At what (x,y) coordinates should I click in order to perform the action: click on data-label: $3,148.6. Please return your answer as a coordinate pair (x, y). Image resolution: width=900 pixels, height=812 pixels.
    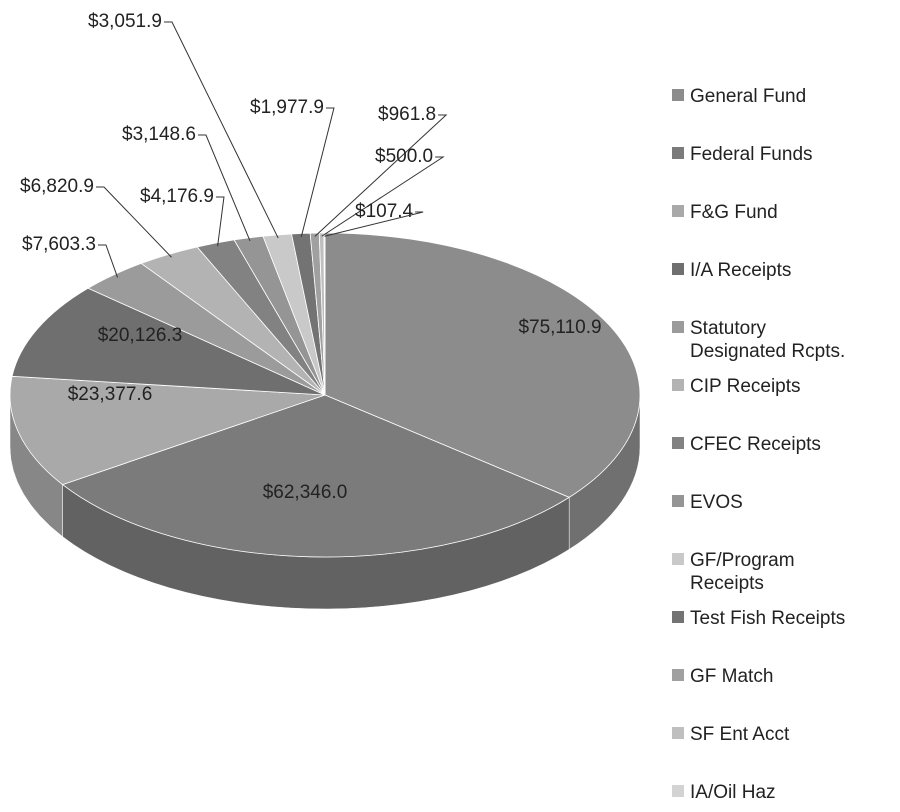
    Looking at the image, I should click on (159, 134).